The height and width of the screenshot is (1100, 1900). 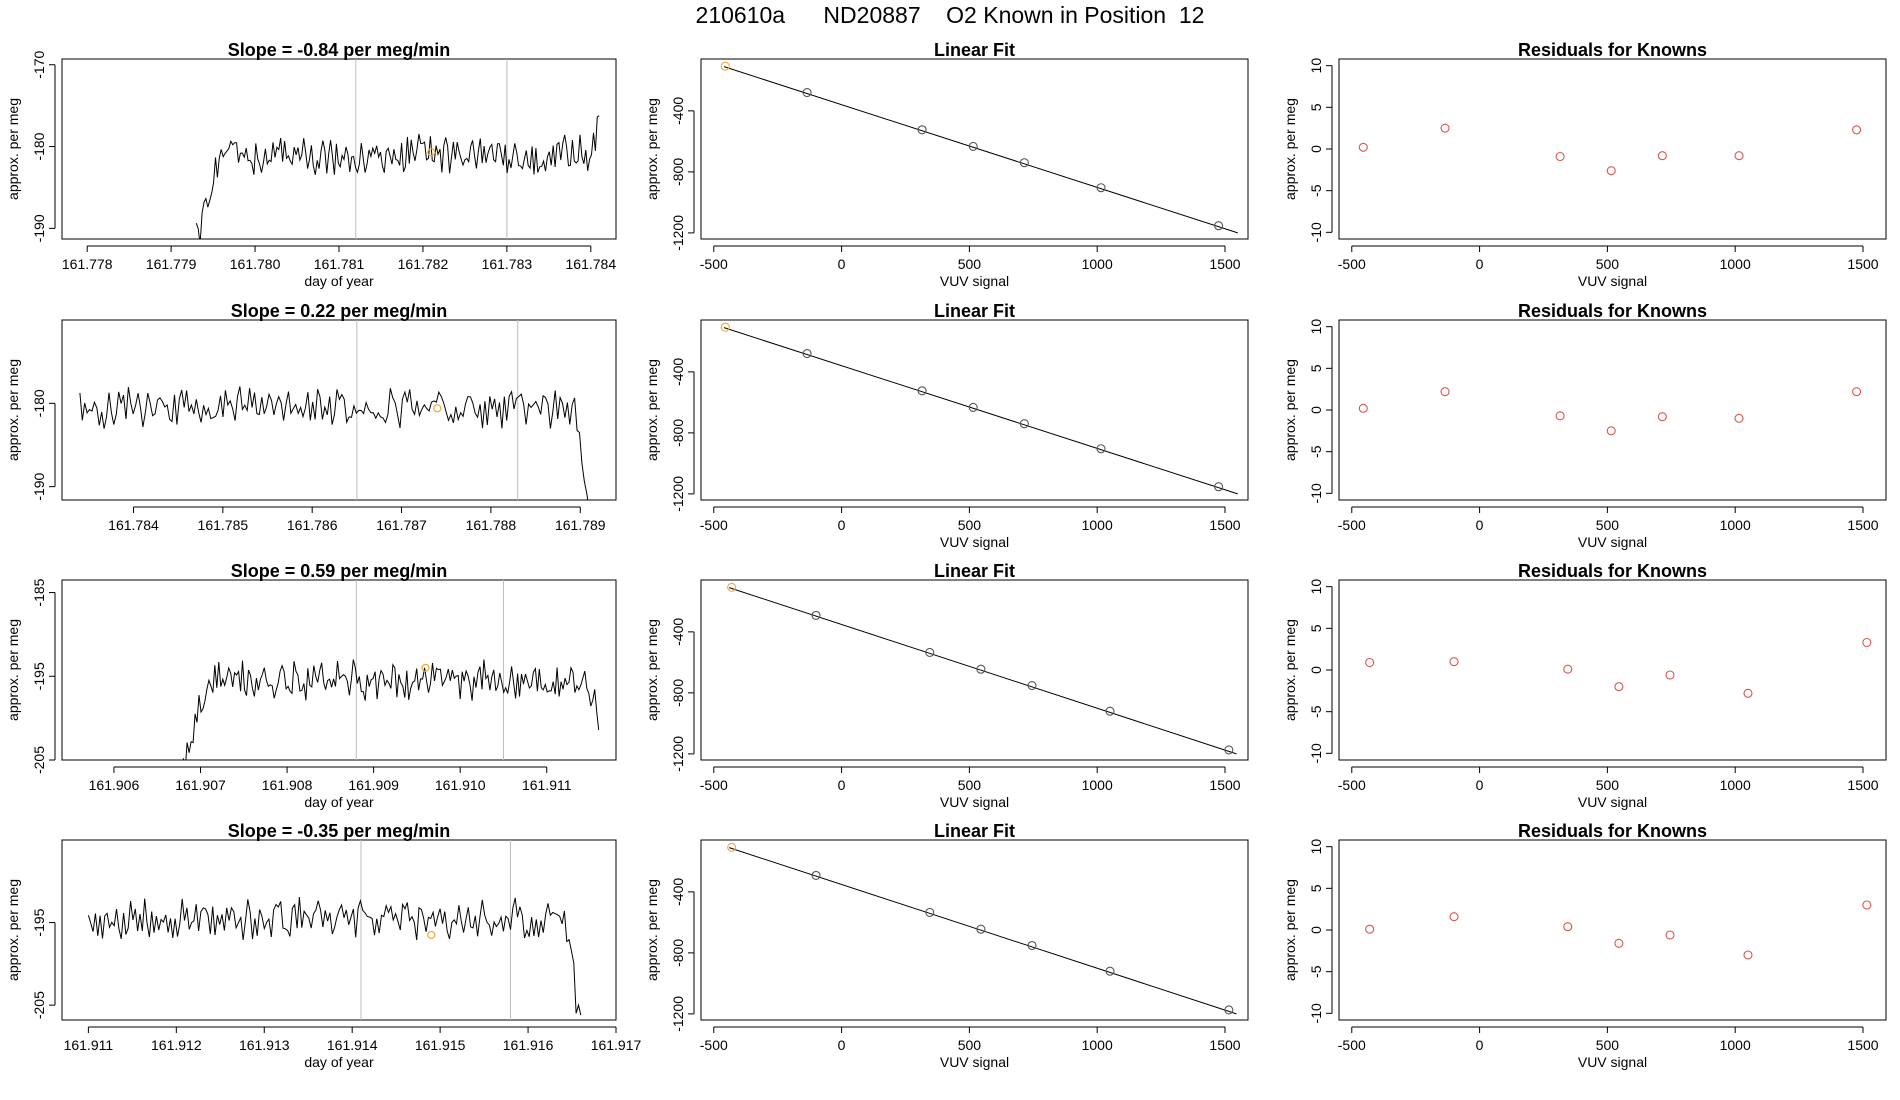 What do you see at coordinates (816, 875) in the screenshot?
I see `row4-linearfit-point` at bounding box center [816, 875].